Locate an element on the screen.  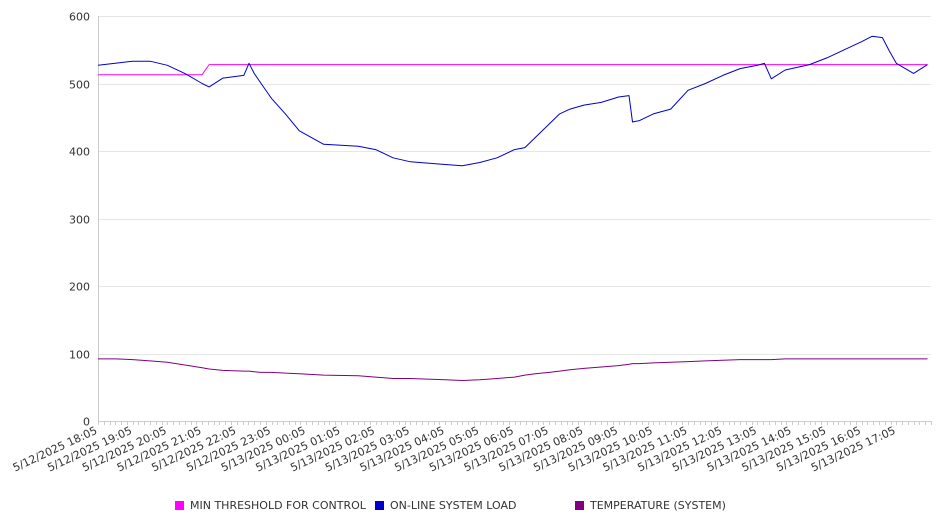
y-tick-label: 400 is located at coordinates (79, 152).